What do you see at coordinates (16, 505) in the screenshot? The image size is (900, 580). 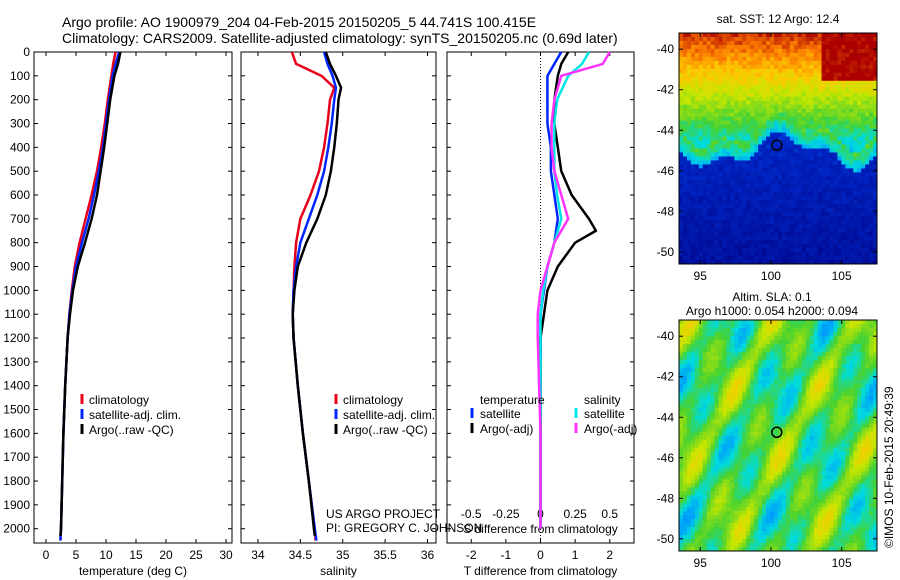 I see `y-tick-label: 1900` at bounding box center [16, 505].